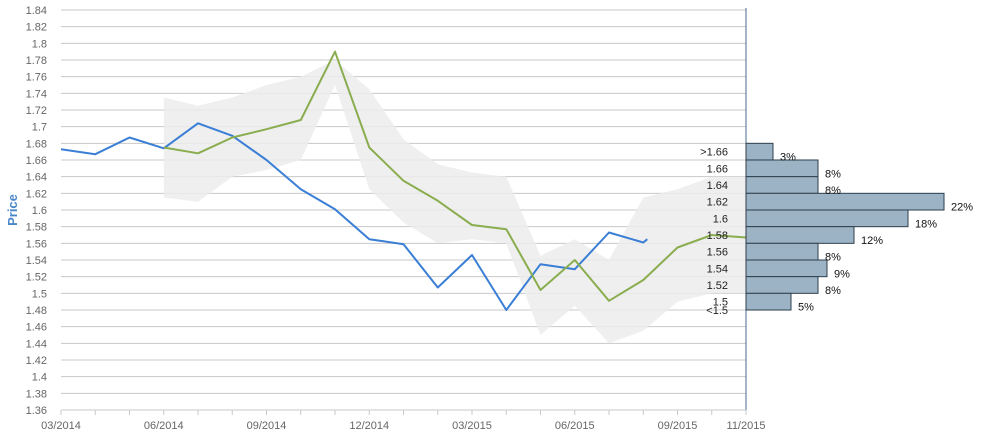  Describe the element at coordinates (39, 294) in the screenshot. I see `y-tick-label: 1.5` at that location.